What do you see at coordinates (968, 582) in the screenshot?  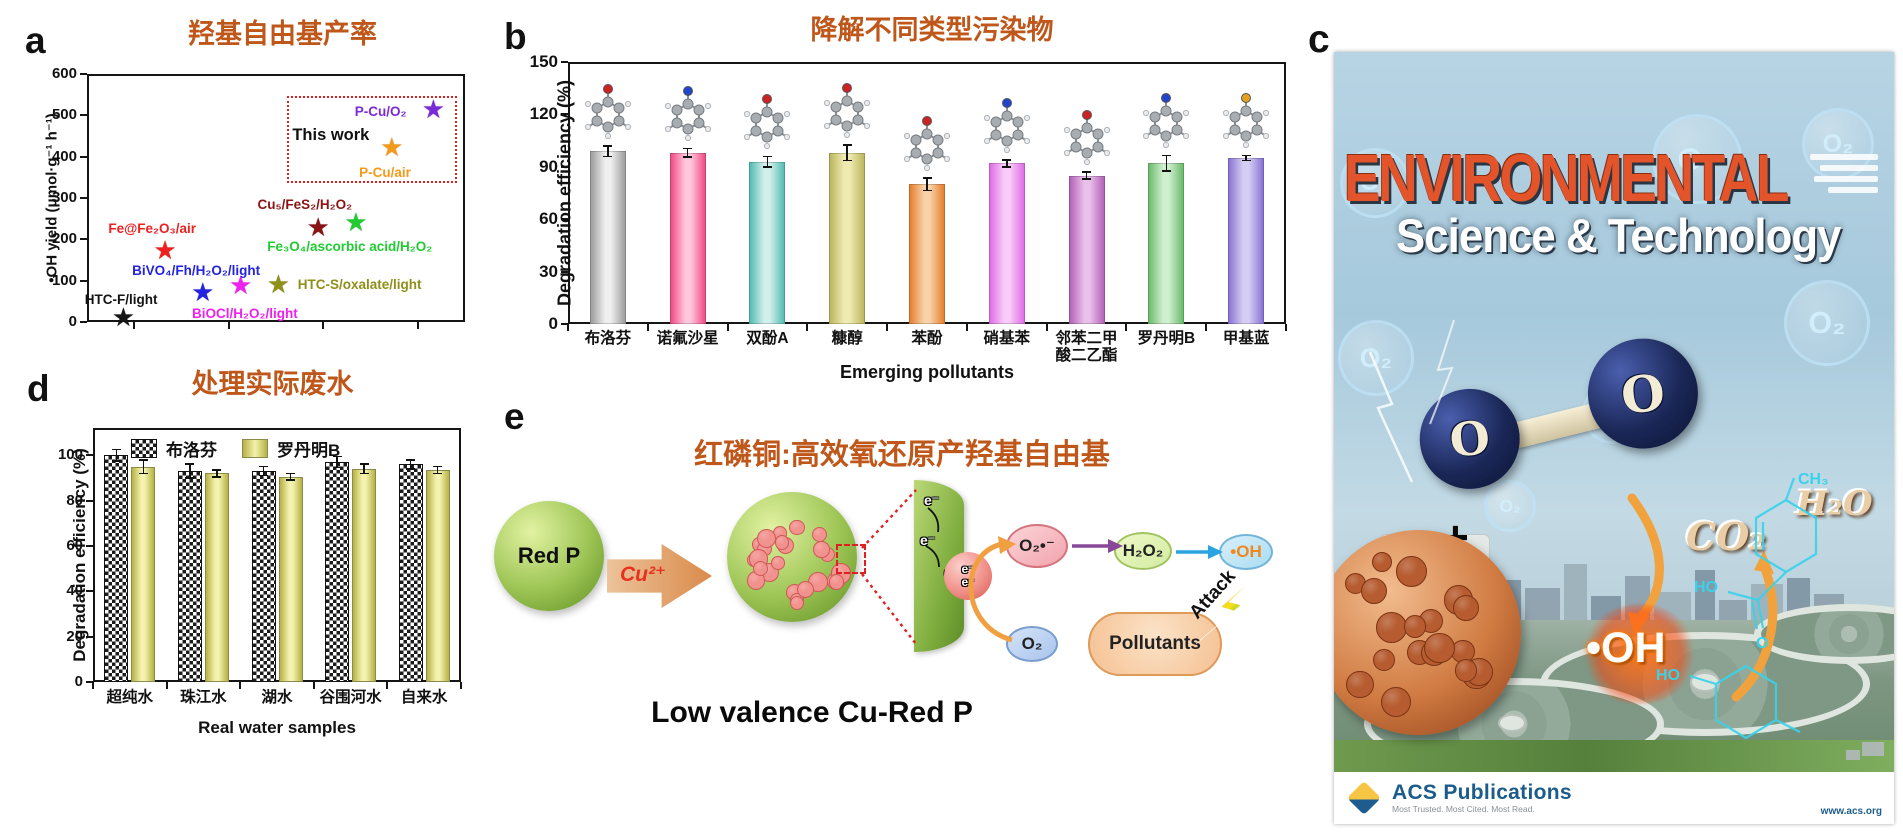 I see `electron-label: e⁻` at bounding box center [968, 582].